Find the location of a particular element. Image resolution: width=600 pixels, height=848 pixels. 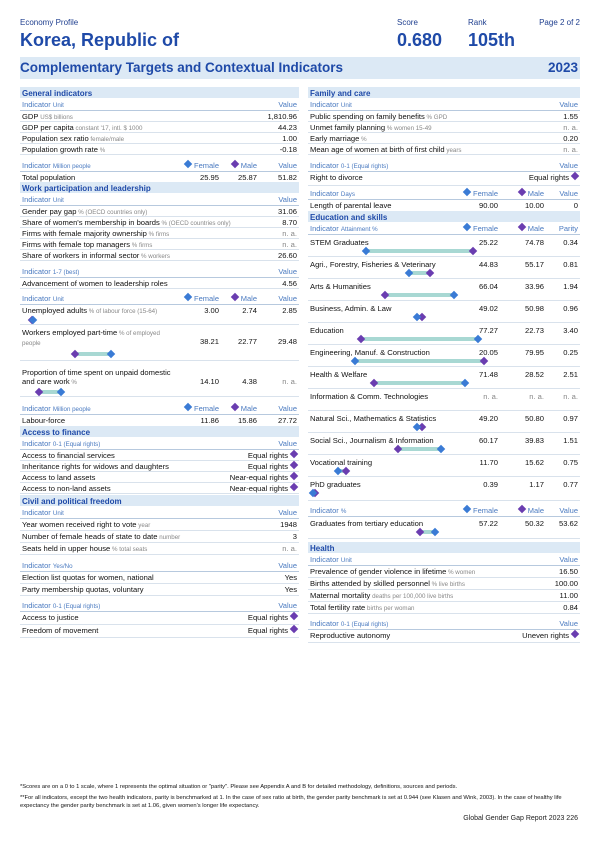

row-value-text: 1.00 is located at coordinates (289, 138).